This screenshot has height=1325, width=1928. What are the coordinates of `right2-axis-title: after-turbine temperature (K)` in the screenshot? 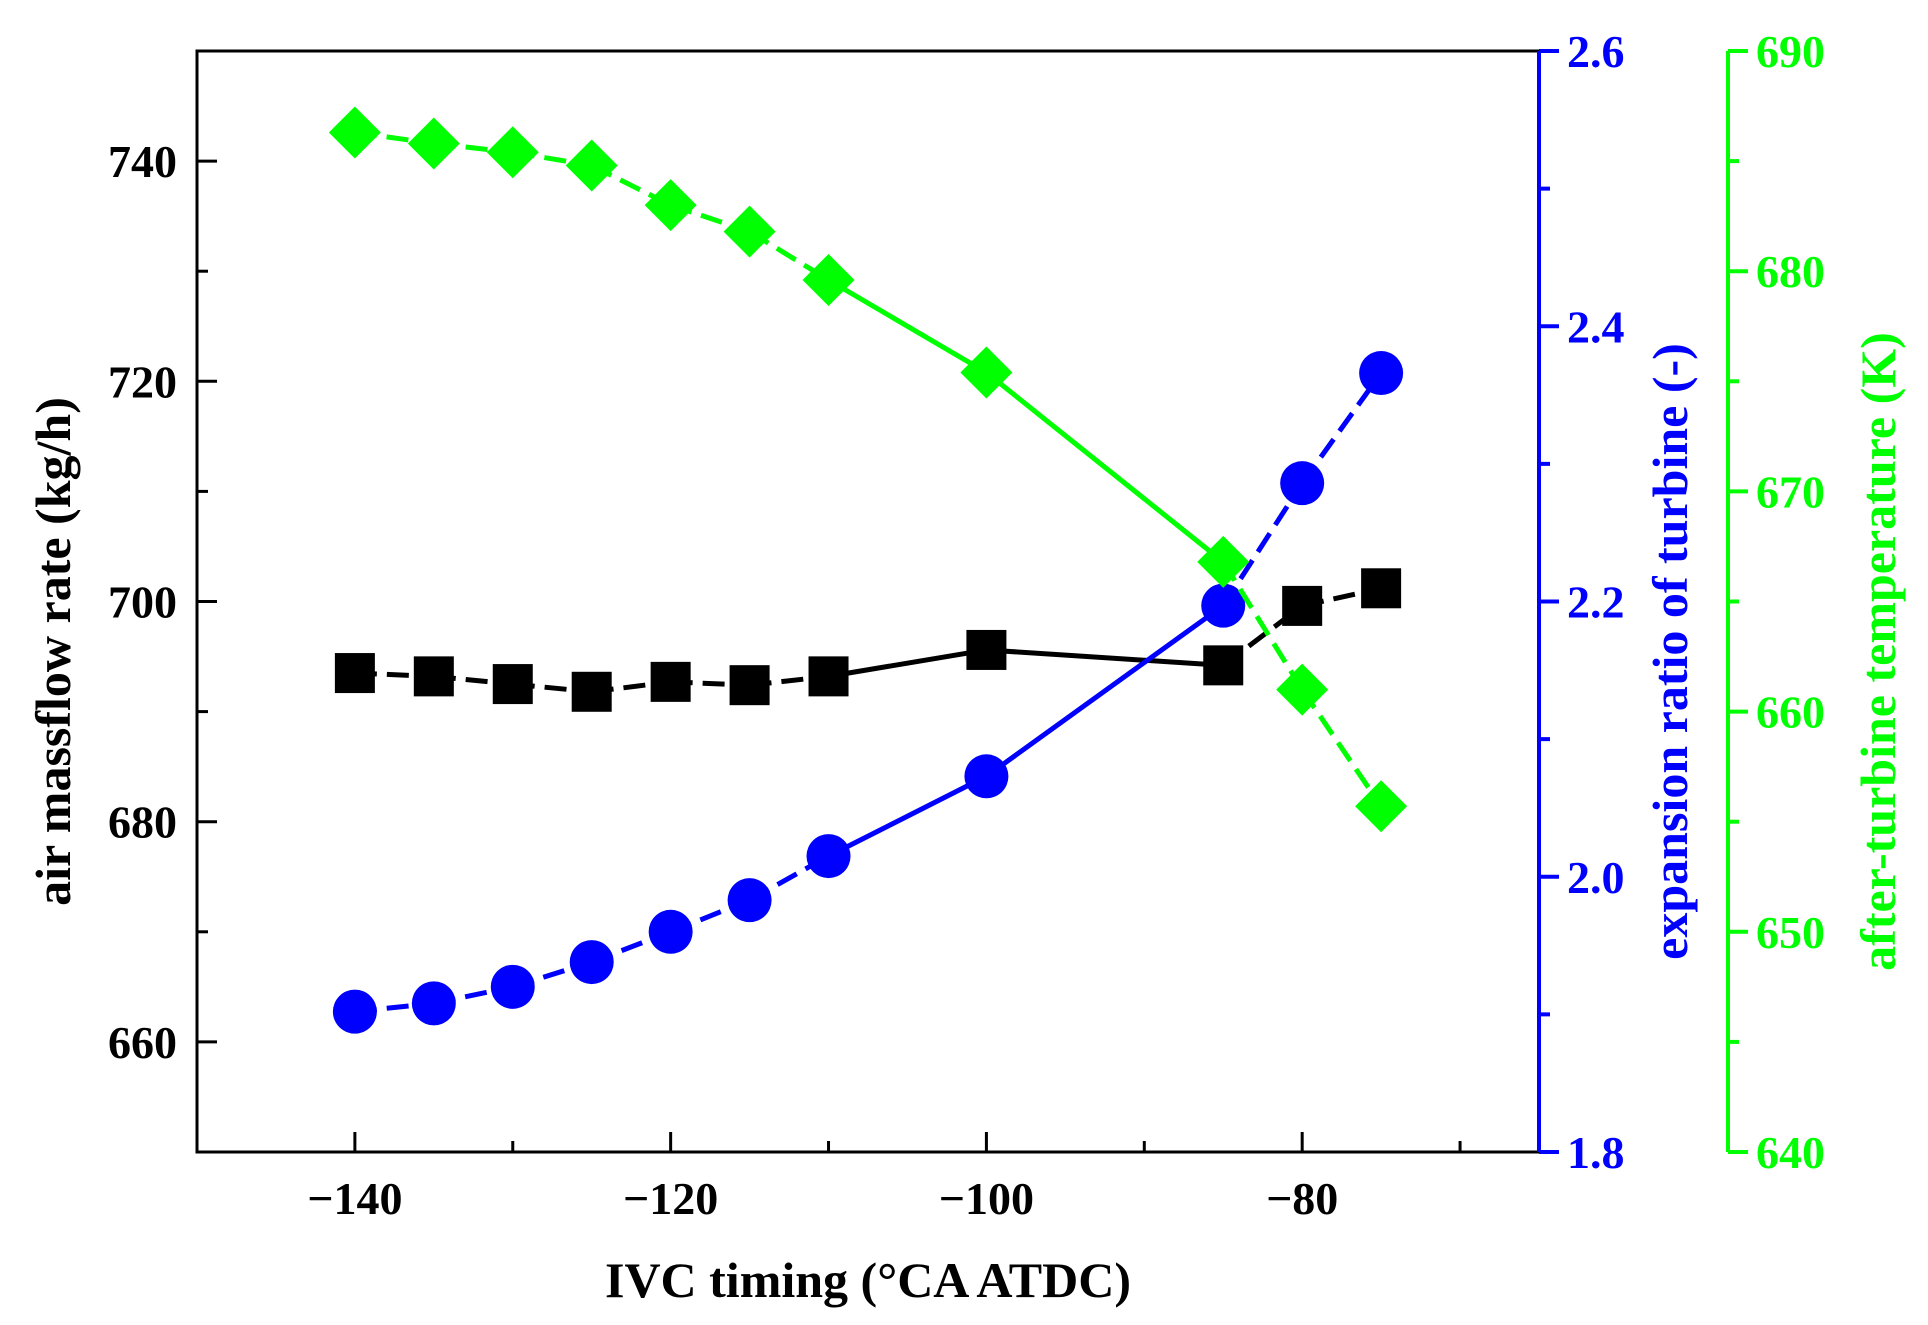 It's located at (1878, 651).